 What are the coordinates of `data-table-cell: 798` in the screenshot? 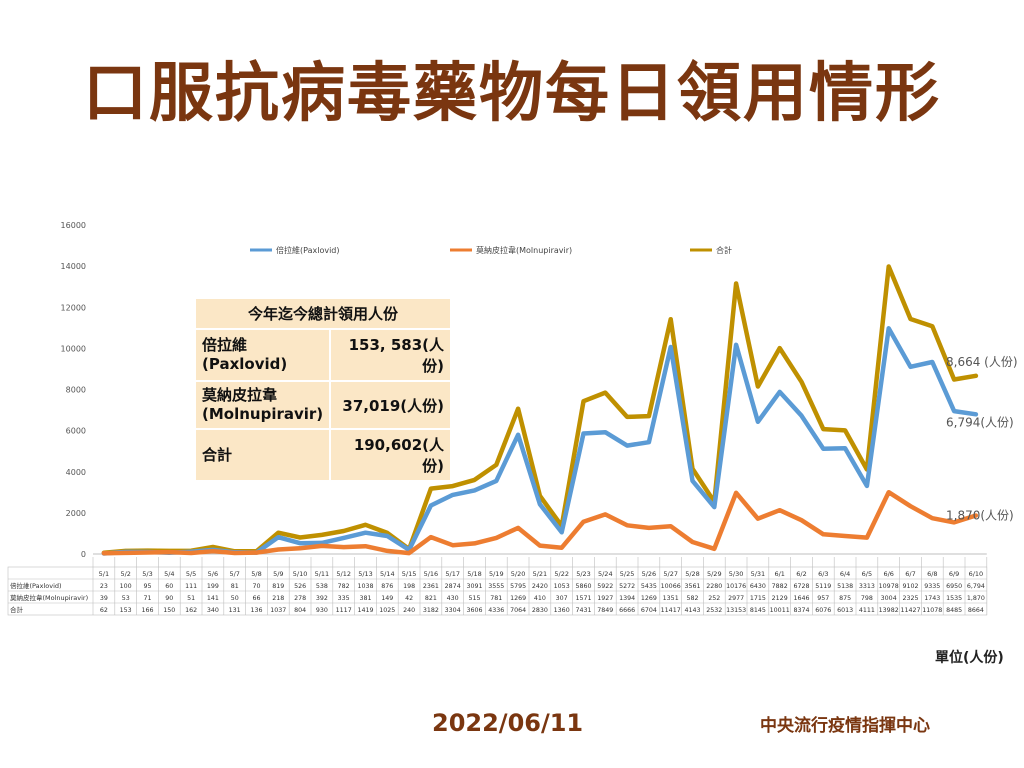 It's located at (867, 598).